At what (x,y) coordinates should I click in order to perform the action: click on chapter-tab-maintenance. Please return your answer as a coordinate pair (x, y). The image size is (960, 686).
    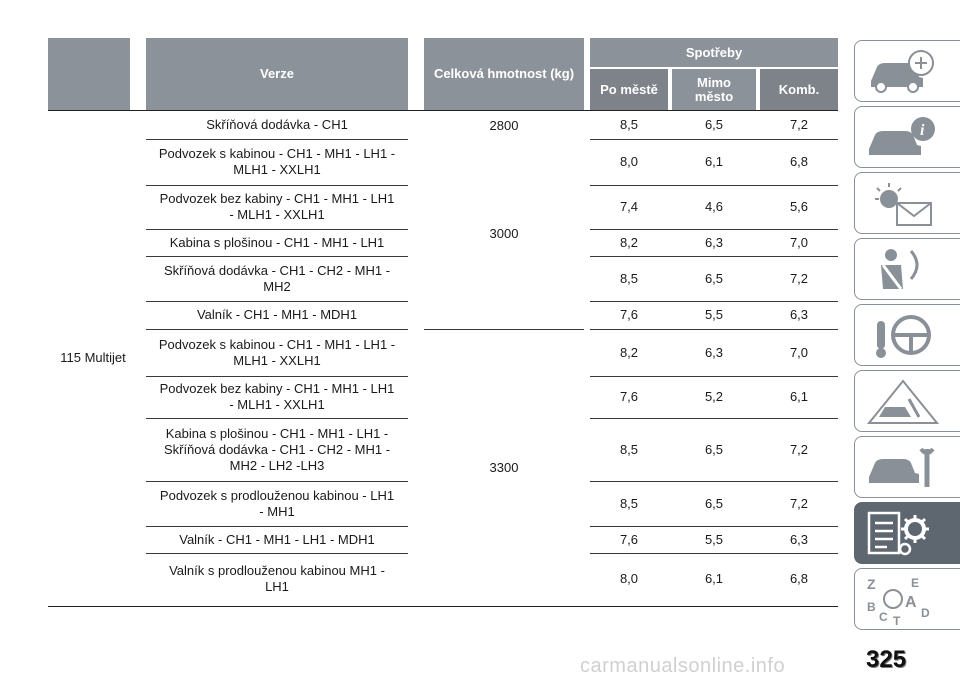
    Looking at the image, I should click on (907, 467).